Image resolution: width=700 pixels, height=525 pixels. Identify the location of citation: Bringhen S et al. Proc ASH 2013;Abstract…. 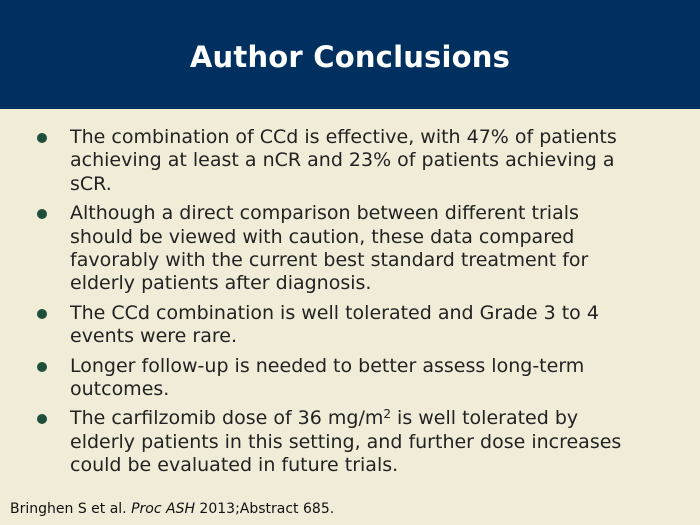
(172, 509).